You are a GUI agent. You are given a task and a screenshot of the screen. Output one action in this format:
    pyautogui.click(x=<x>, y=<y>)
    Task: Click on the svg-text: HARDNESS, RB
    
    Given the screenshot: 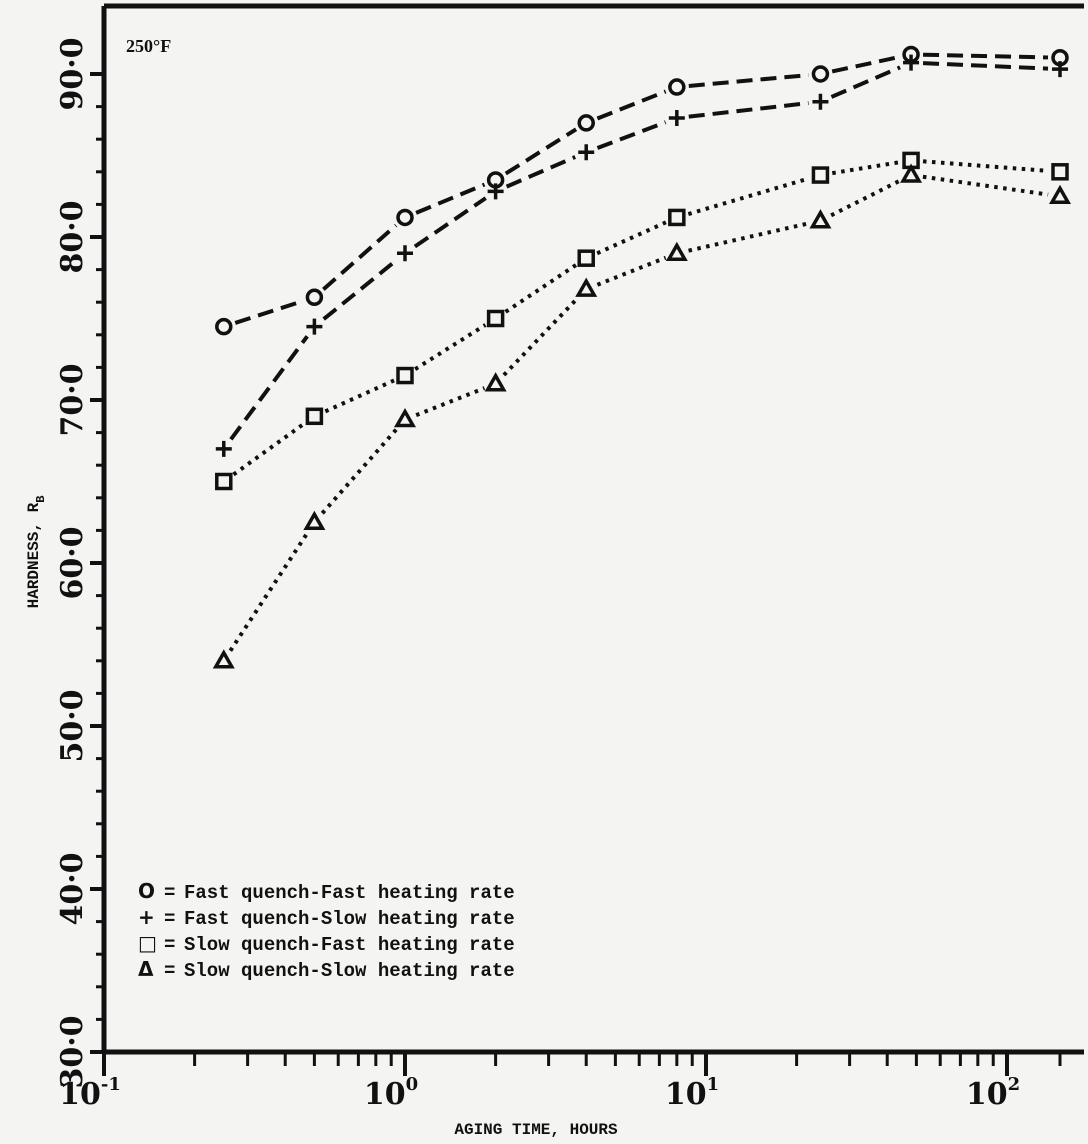 What is the action you would take?
    pyautogui.click(x=36, y=552)
    